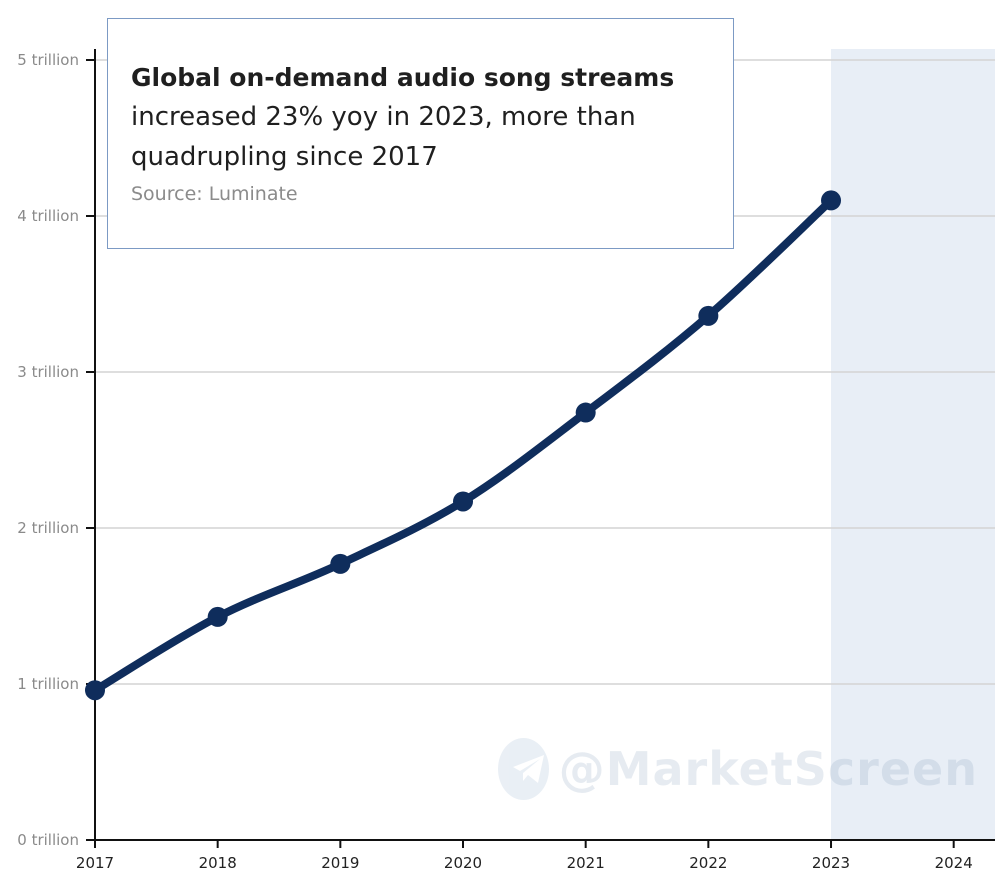 The width and height of the screenshot is (995, 887). Describe the element at coordinates (708, 863) in the screenshot. I see `x-tick-label: 2022` at that location.